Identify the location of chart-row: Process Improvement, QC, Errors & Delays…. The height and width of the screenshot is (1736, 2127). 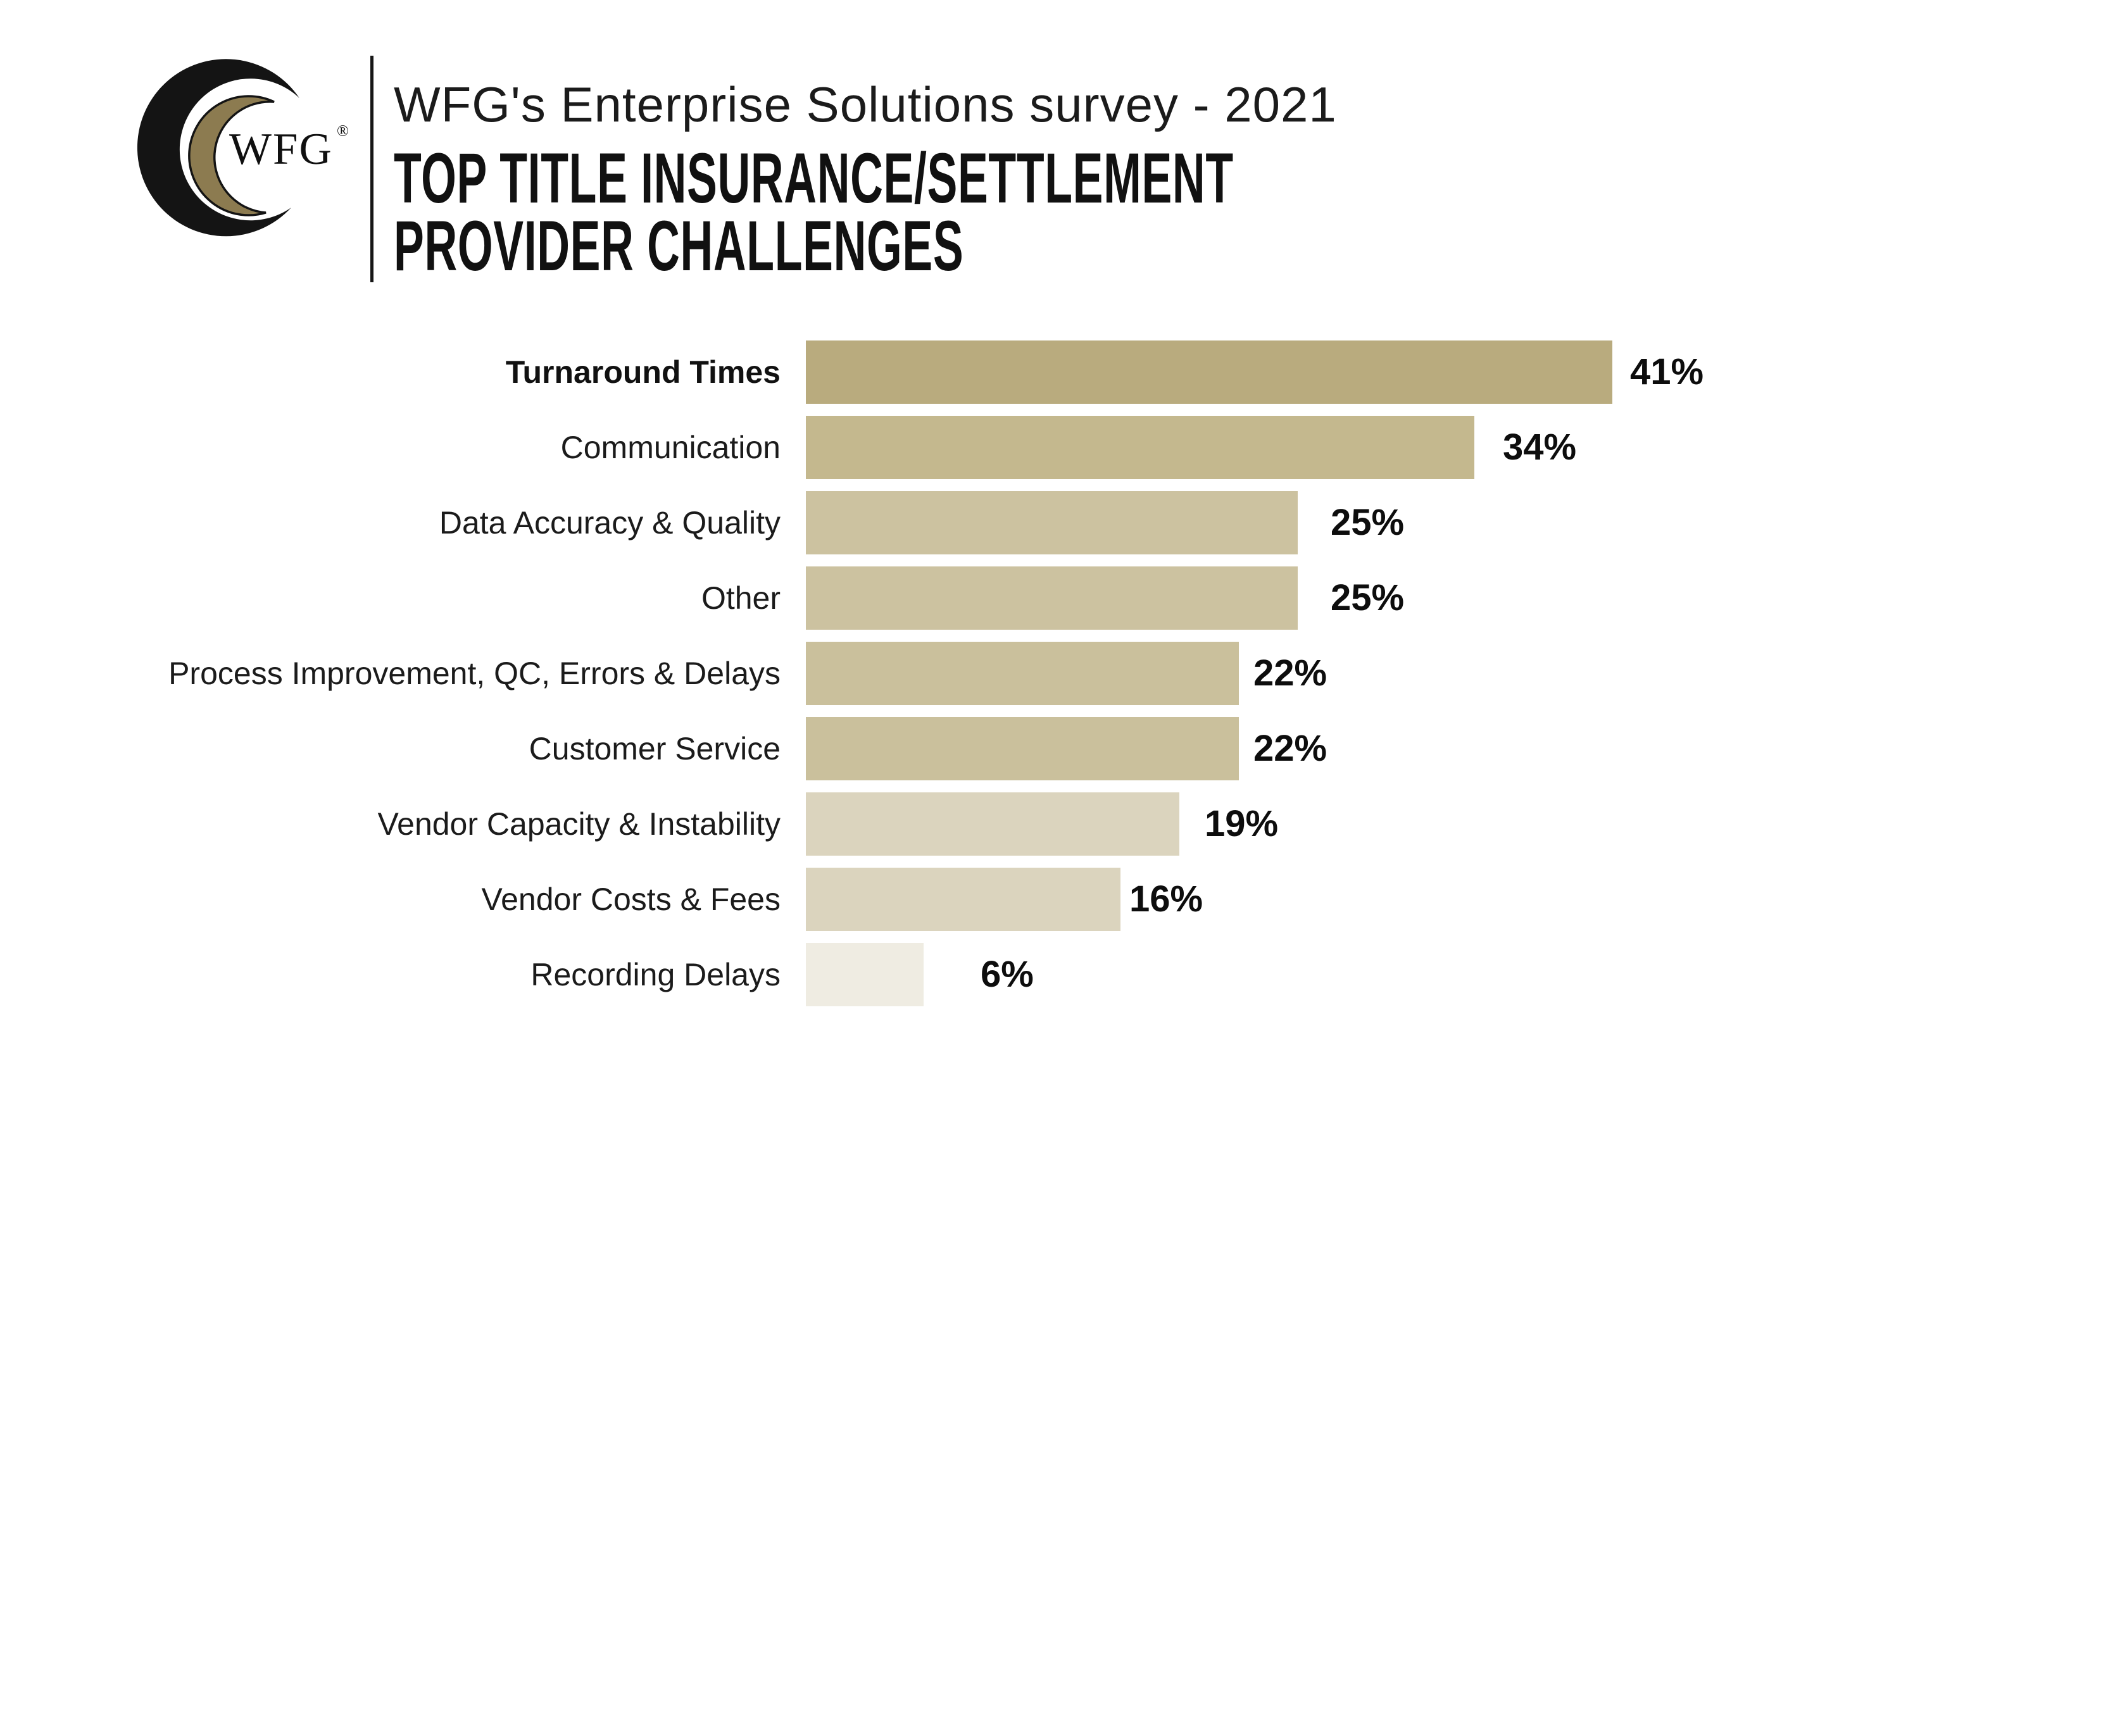
(1063, 673).